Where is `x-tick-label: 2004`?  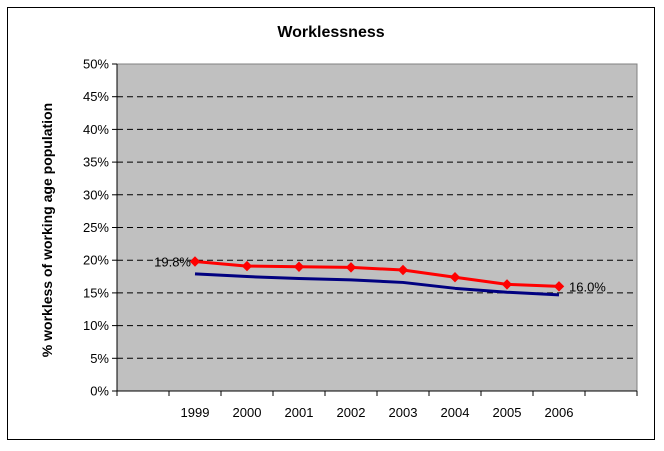 x-tick-label: 2004 is located at coordinates (455, 412).